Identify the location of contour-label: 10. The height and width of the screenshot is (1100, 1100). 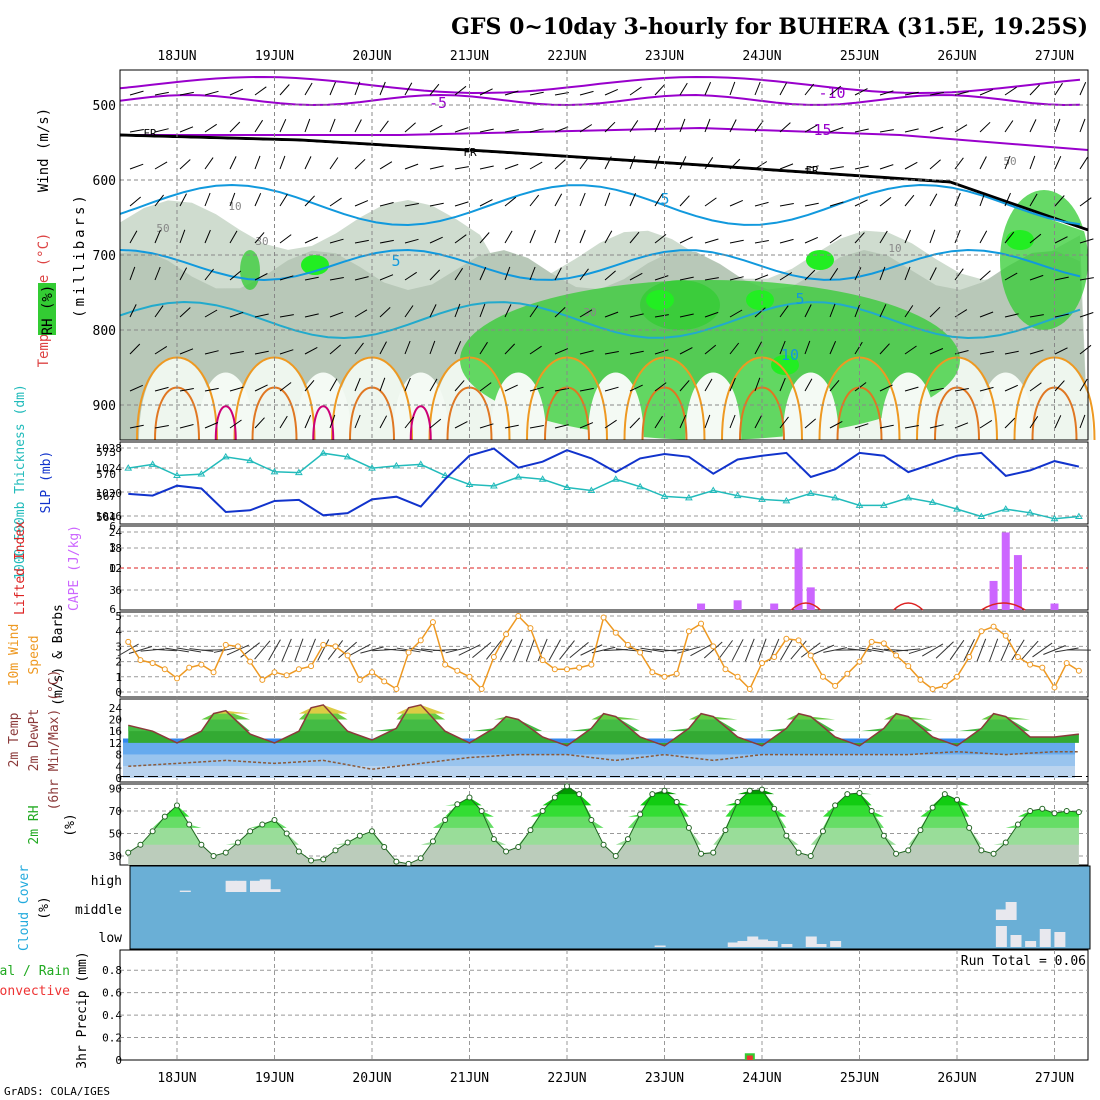
(894, 248).